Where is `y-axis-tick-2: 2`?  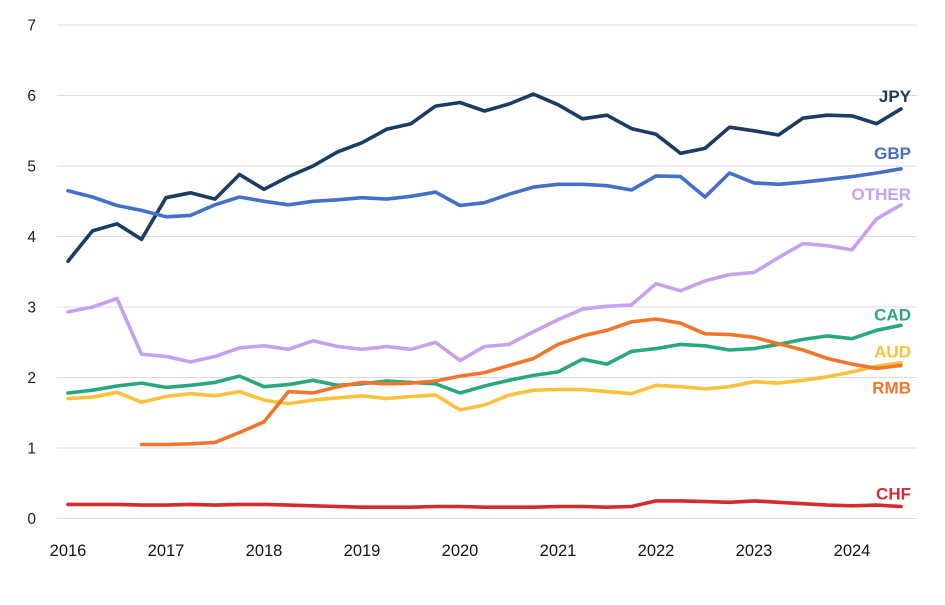
y-axis-tick-2: 2 is located at coordinates (31, 378).